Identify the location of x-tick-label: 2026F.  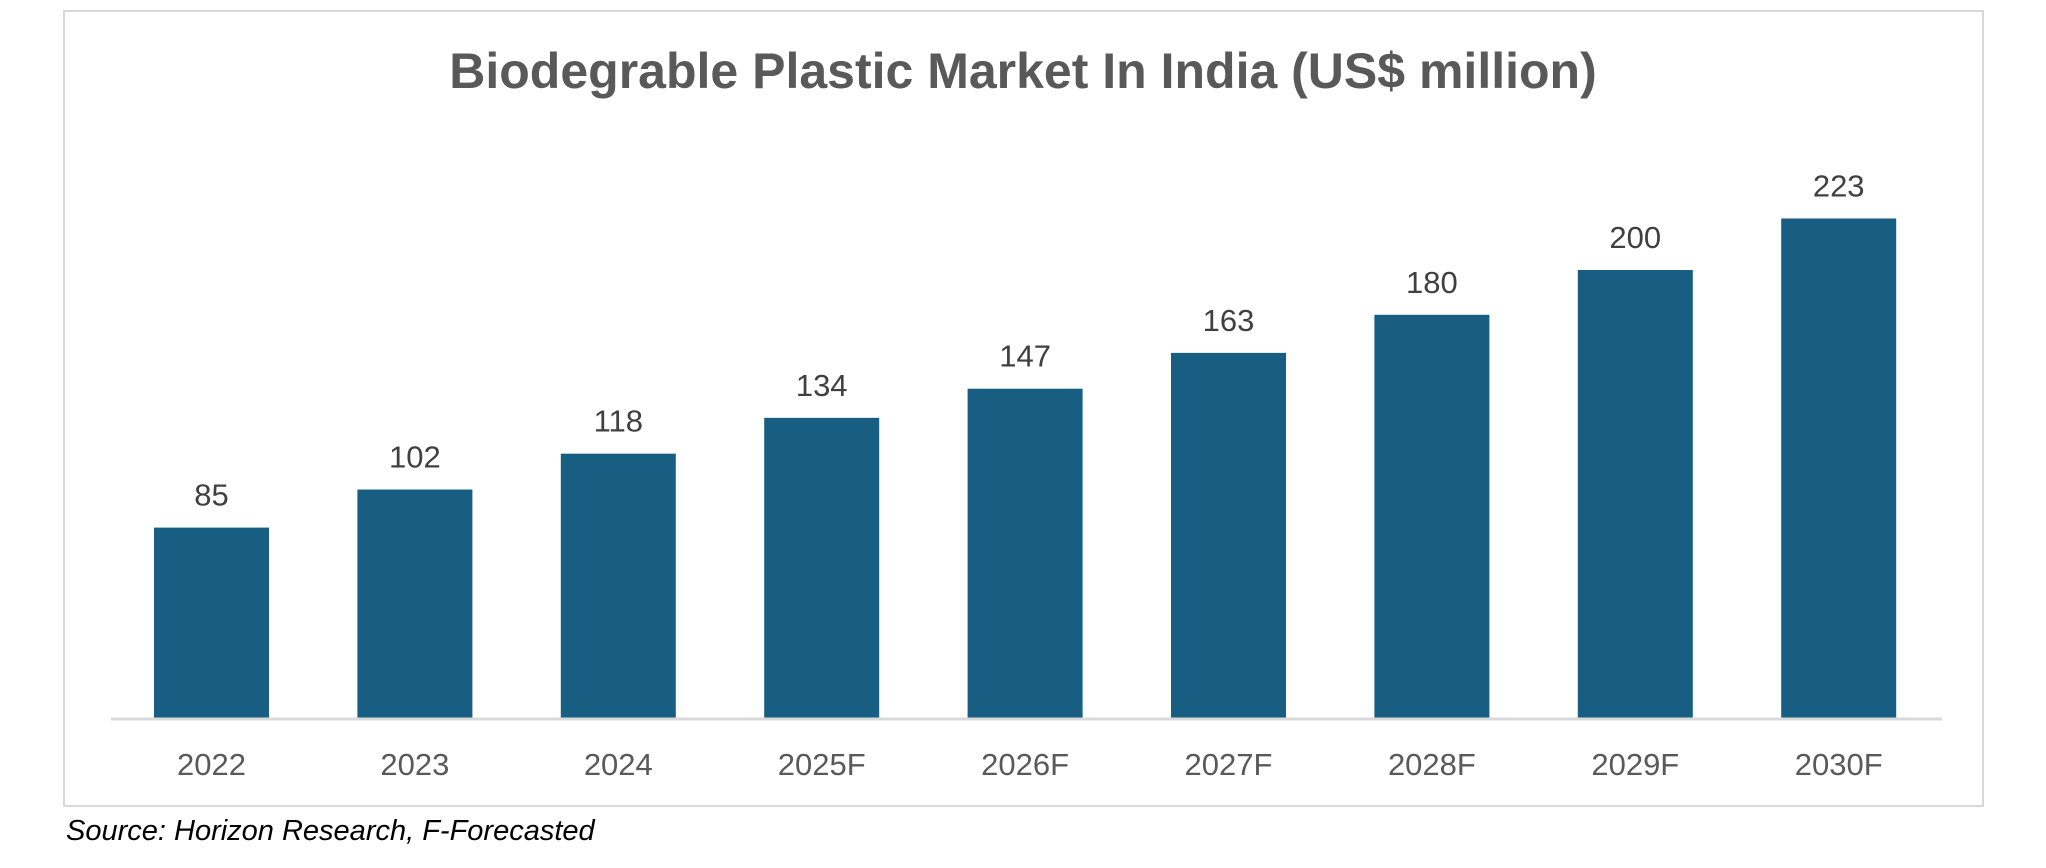
(1025, 764).